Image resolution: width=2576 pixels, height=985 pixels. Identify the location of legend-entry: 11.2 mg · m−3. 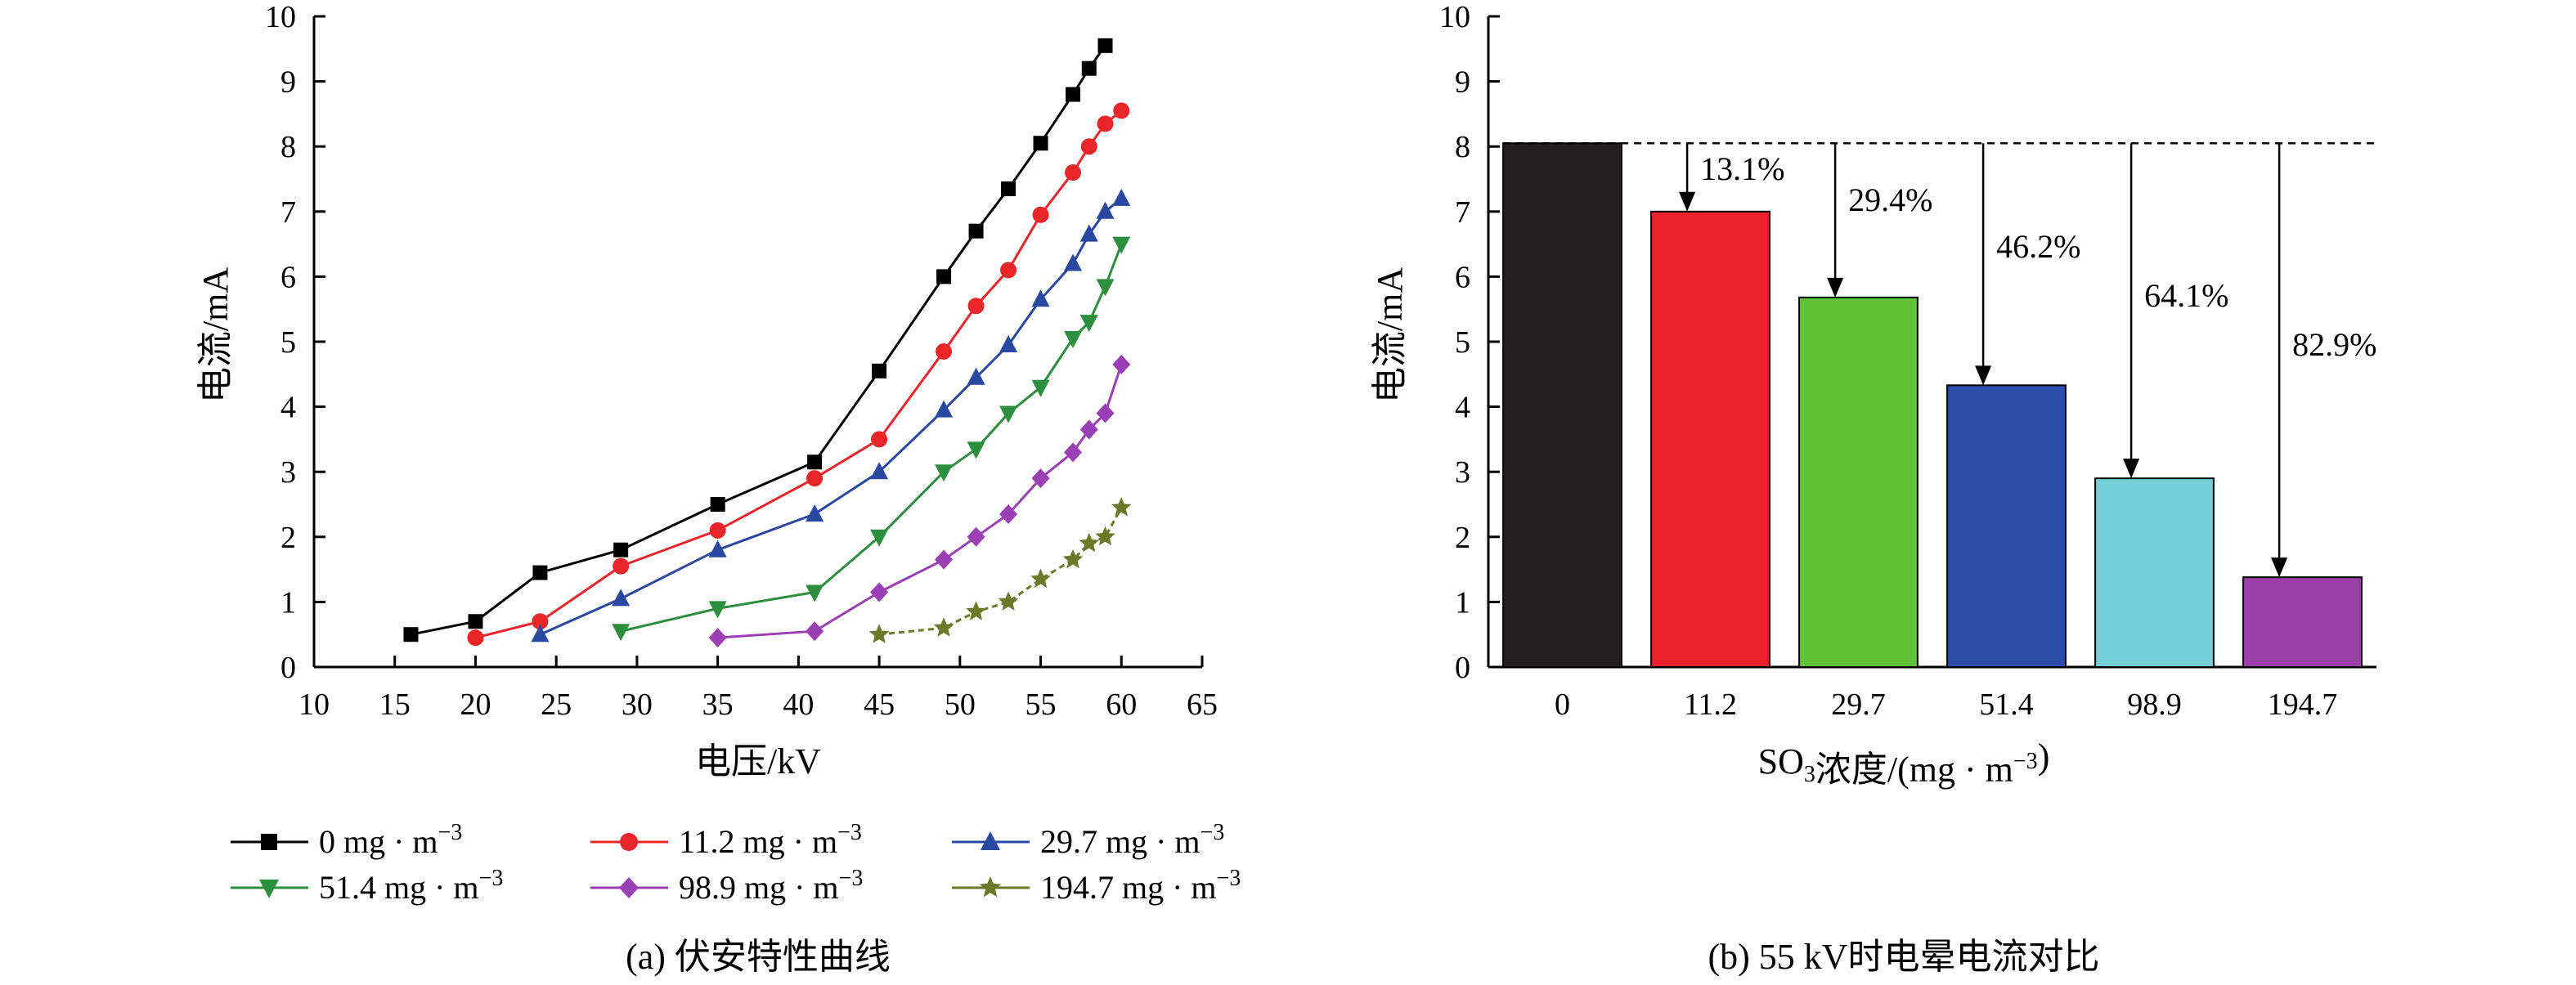
(726, 840).